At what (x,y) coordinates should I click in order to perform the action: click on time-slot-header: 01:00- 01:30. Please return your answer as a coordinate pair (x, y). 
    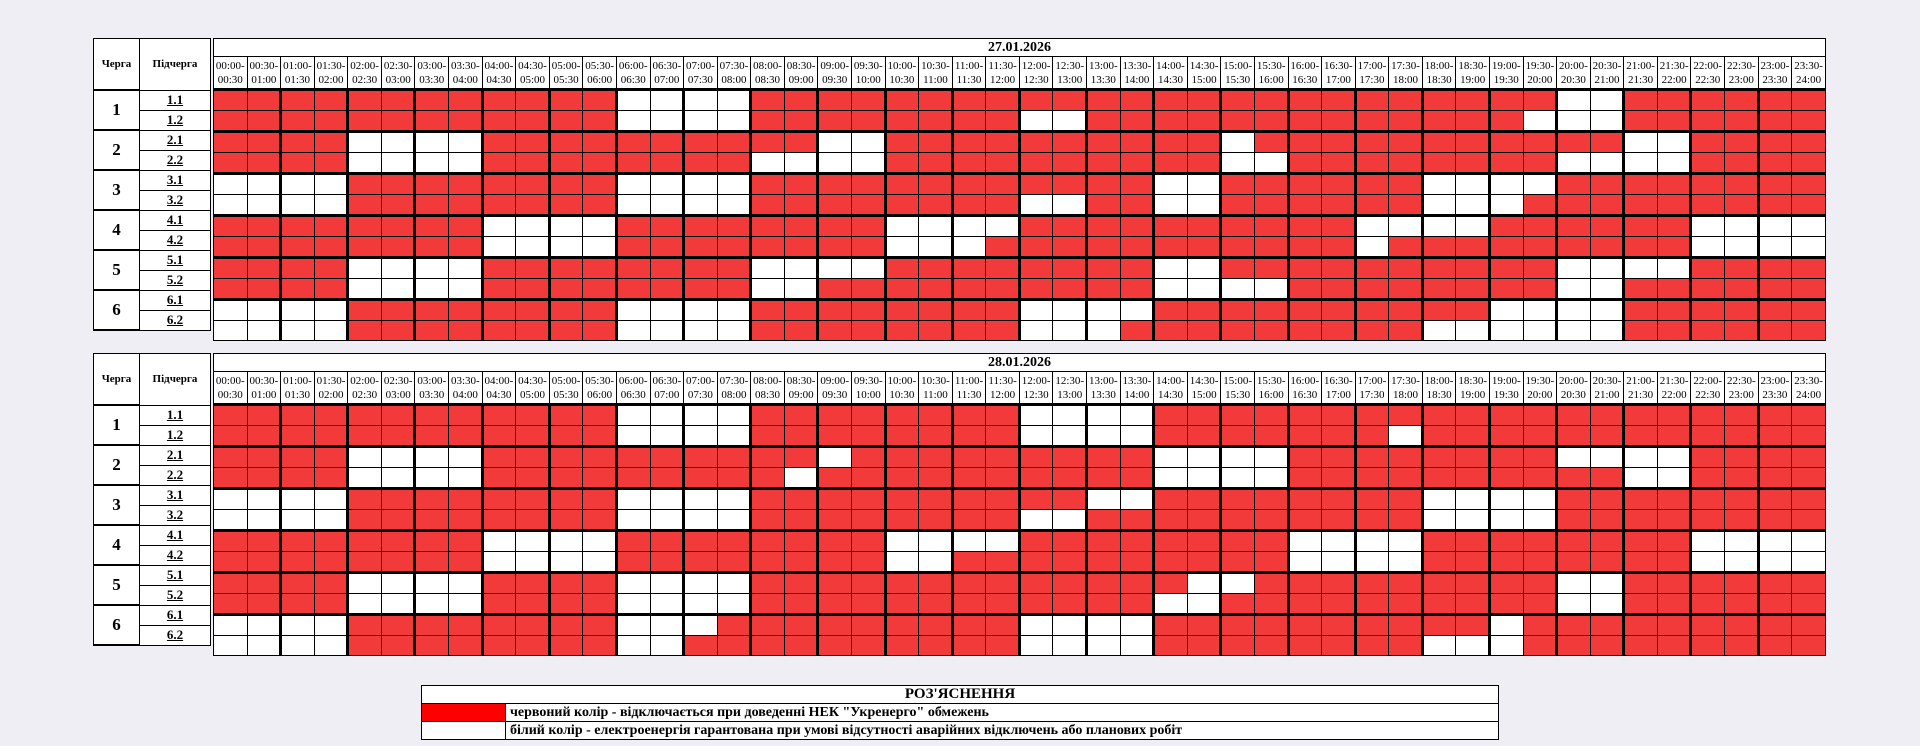
    Looking at the image, I should click on (297, 388).